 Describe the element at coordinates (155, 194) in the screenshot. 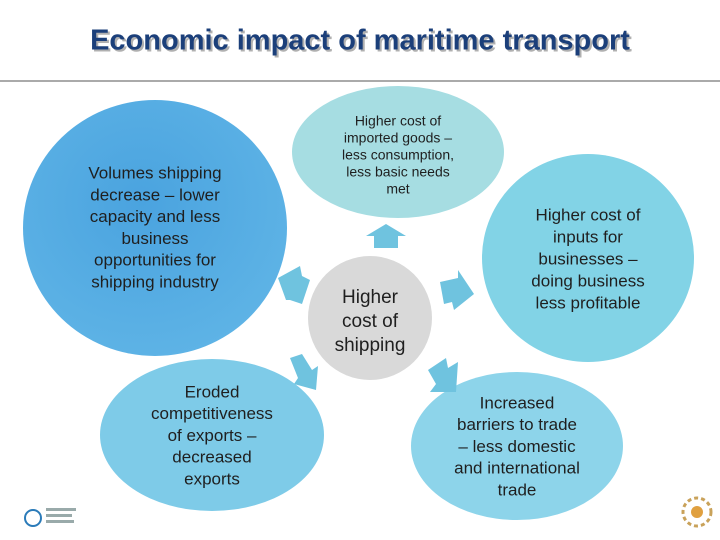

I see `node-label: decrease – lower` at that location.